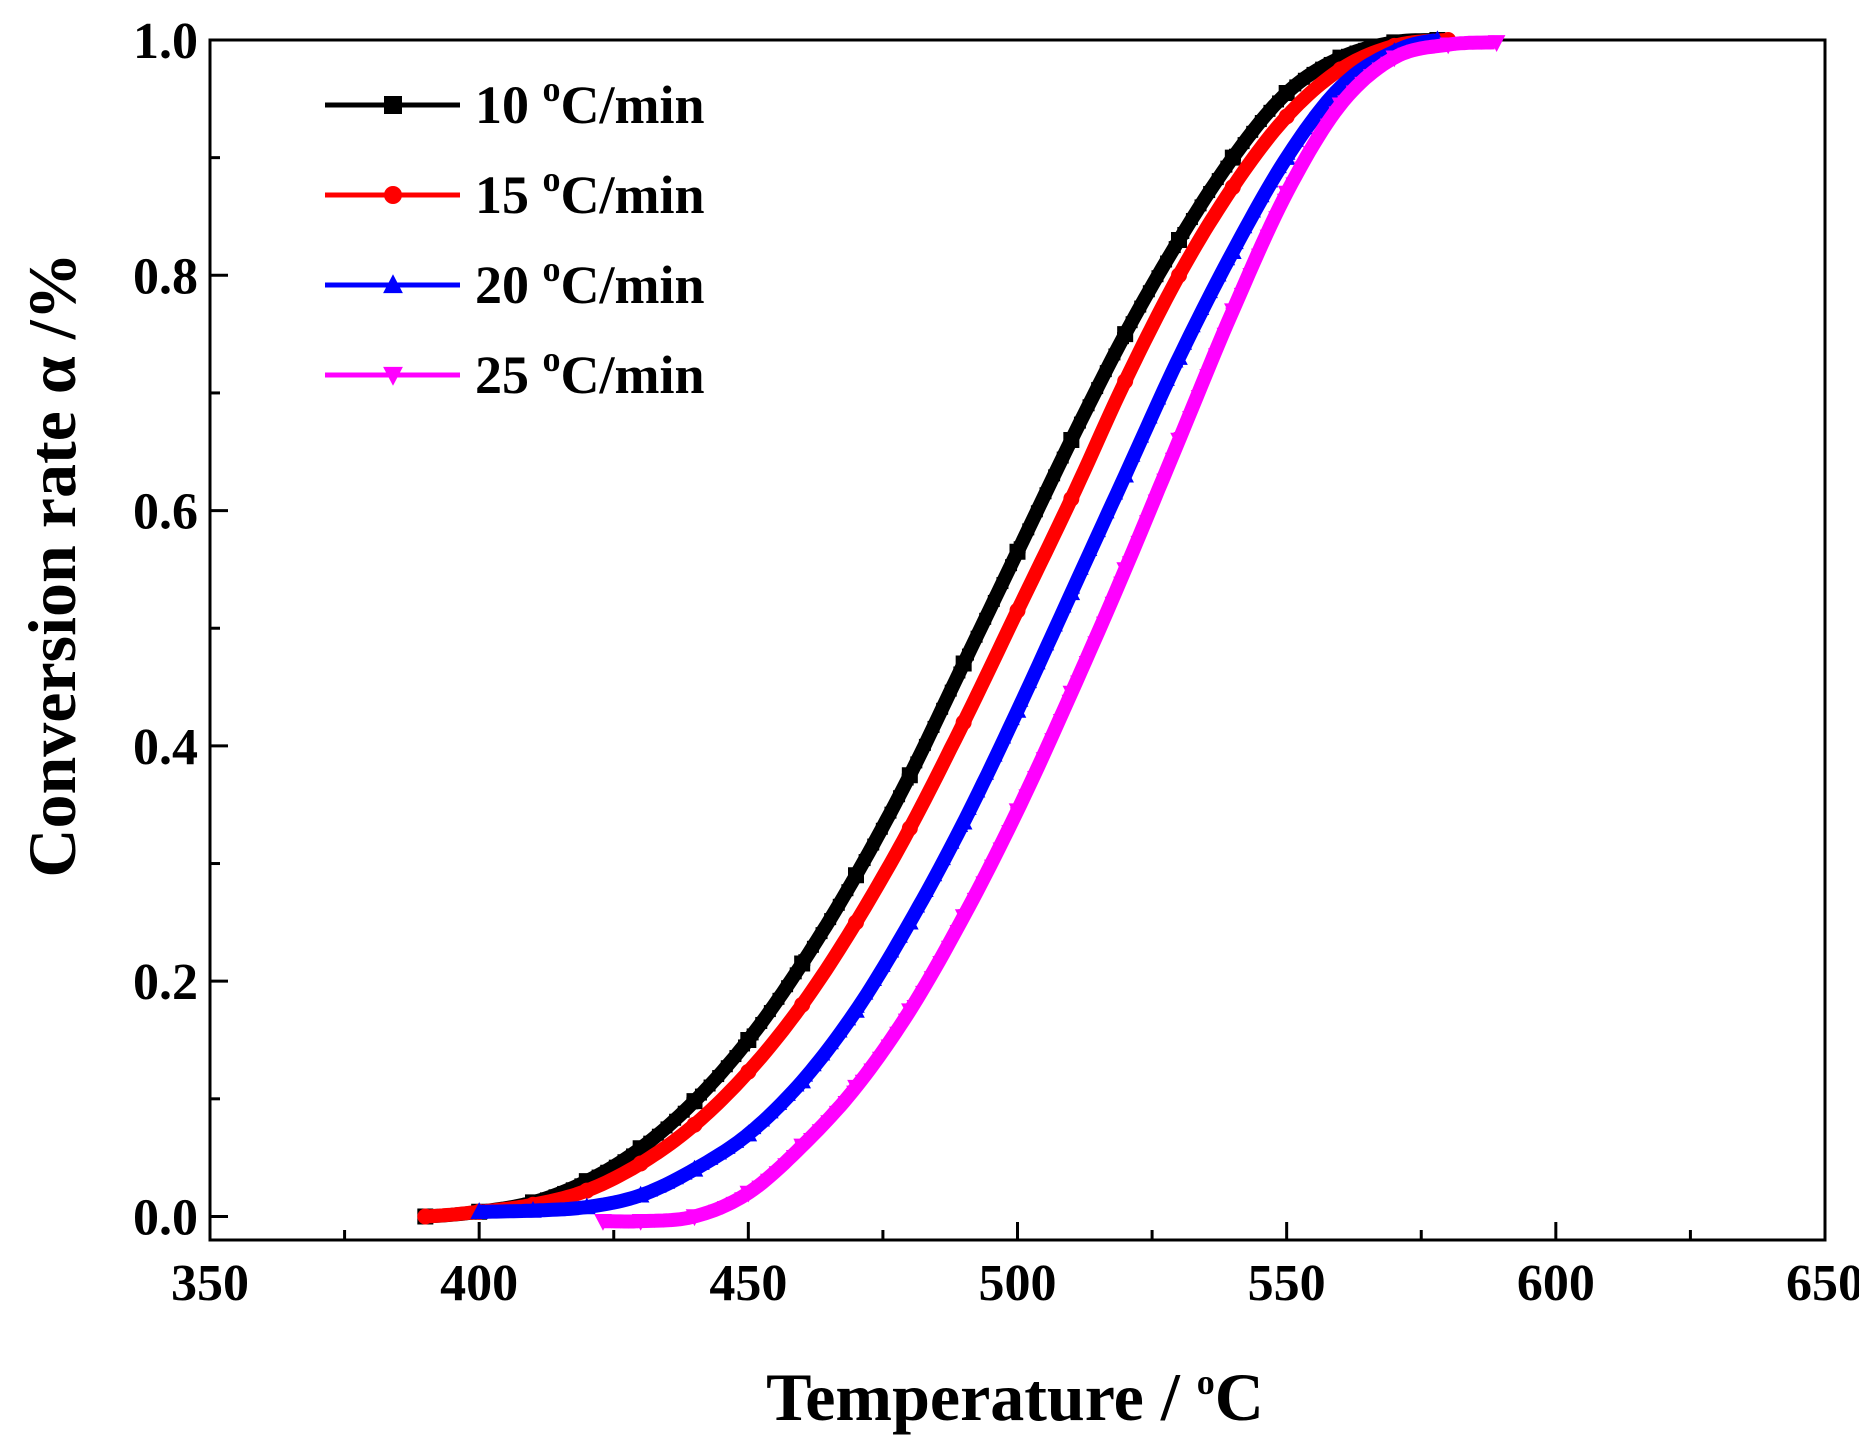 The width and height of the screenshot is (1859, 1445). Describe the element at coordinates (633, 375) in the screenshot. I see `legend-unit: C/min` at that location.